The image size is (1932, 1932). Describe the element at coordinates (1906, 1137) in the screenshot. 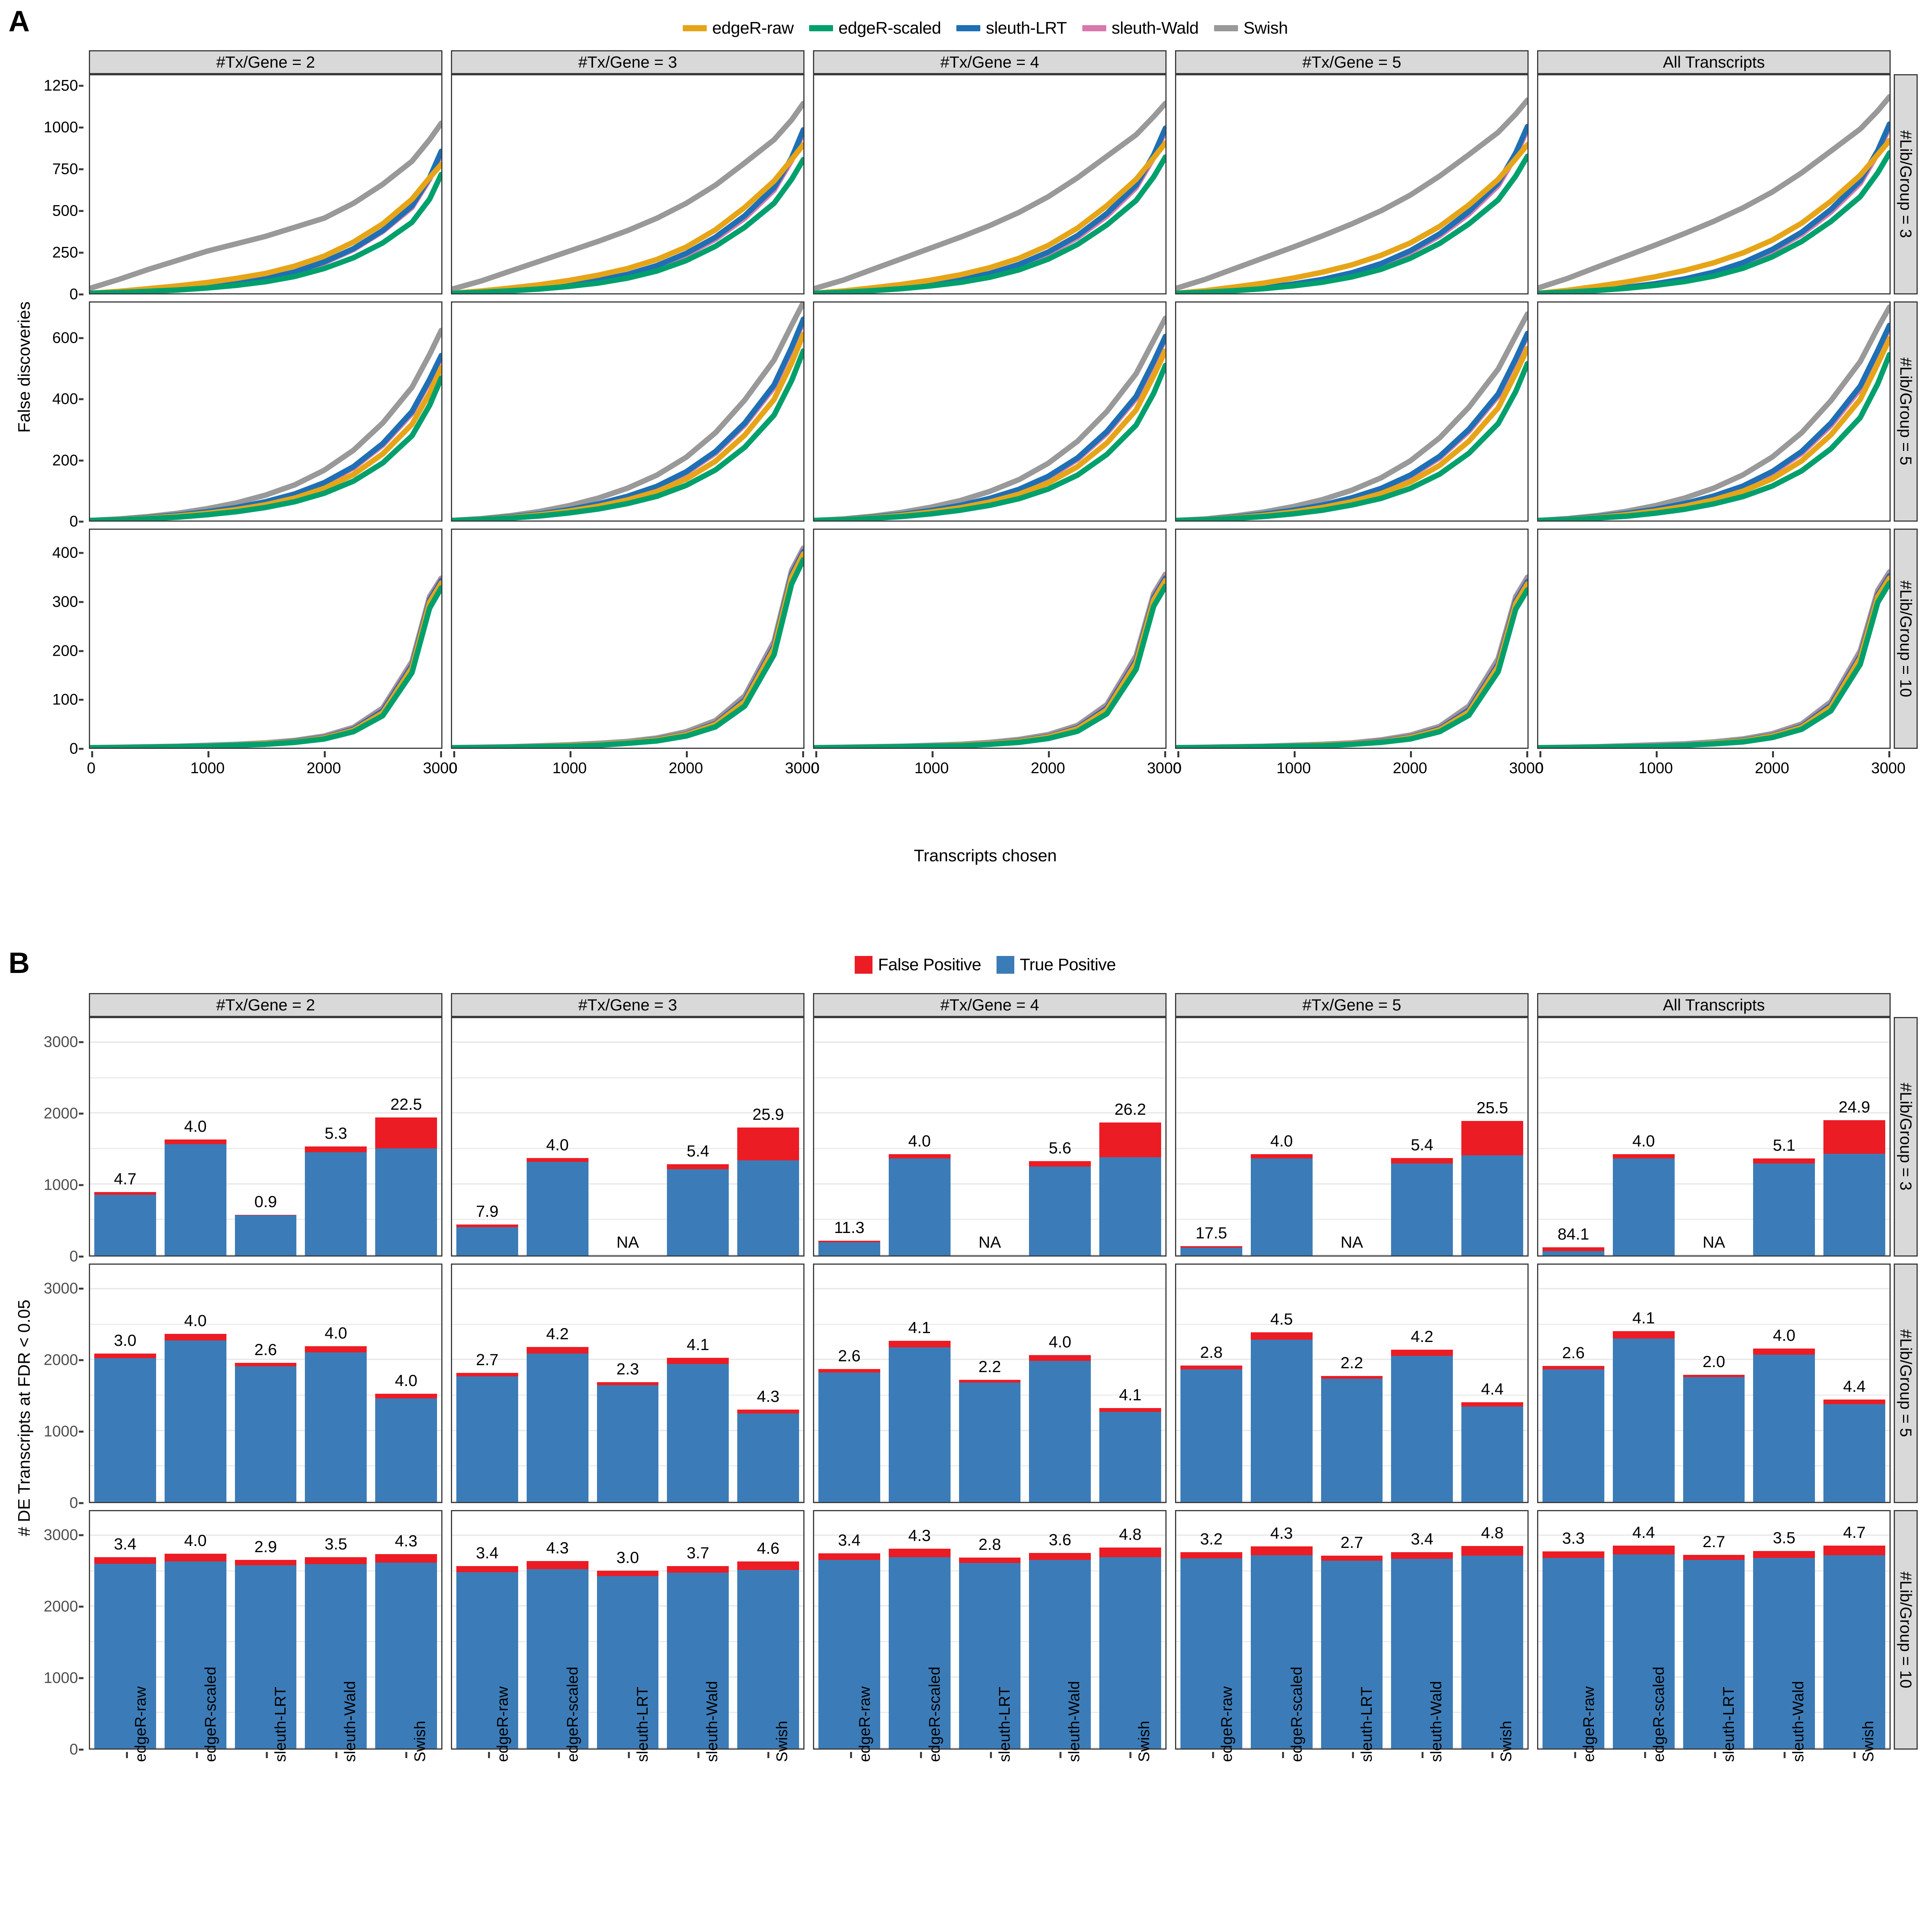

I see `facet-row-strip-label: #Lib/Group = 3` at that location.